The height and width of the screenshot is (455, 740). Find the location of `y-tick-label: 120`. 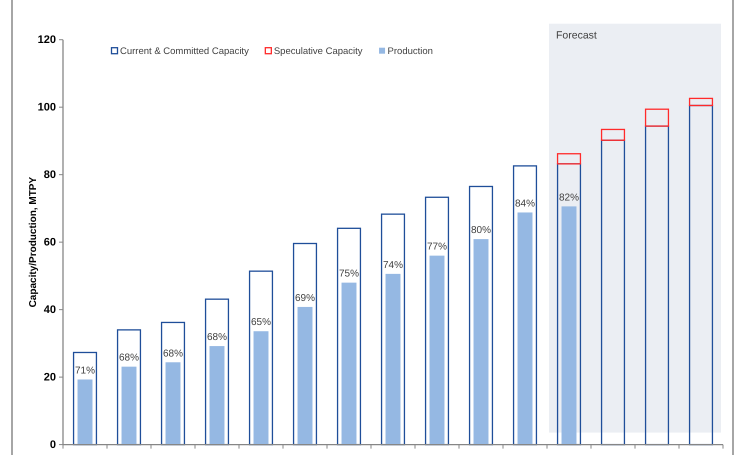

y-tick-label: 120 is located at coordinates (47, 40).